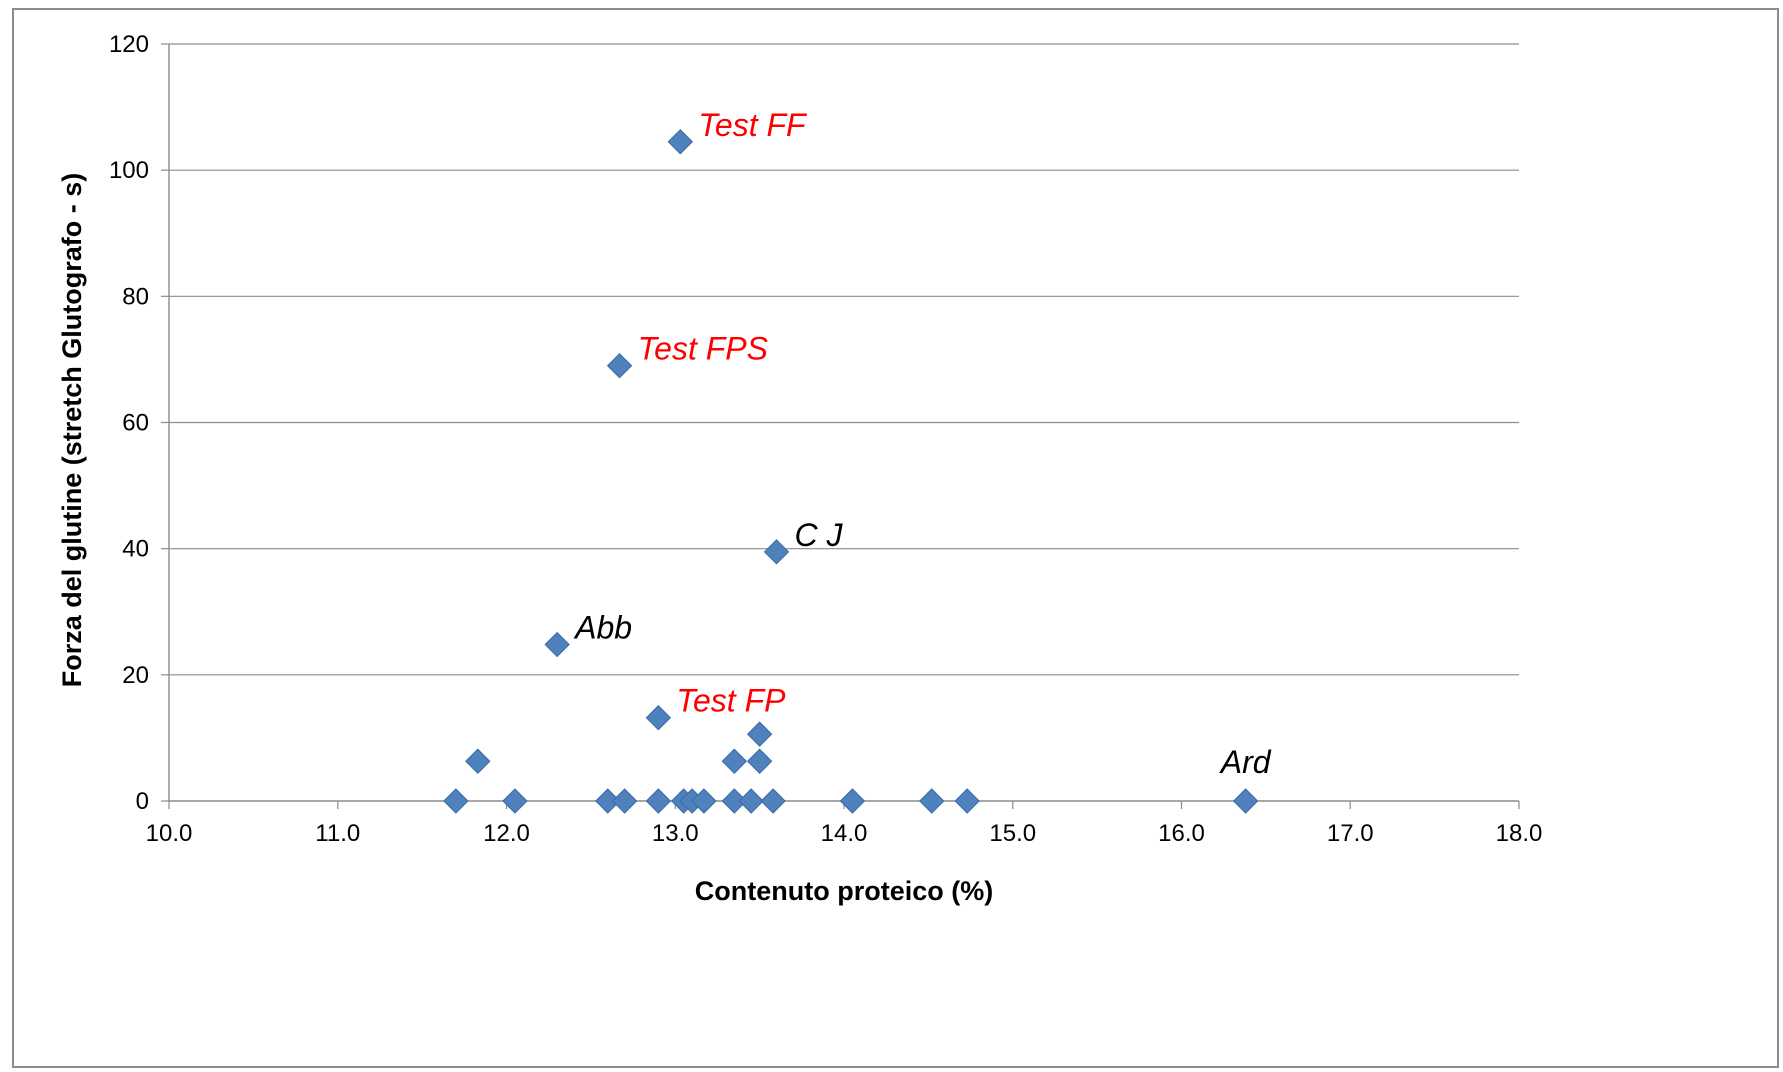  I want to click on x-tick-label: 13.0, so click(675, 833).